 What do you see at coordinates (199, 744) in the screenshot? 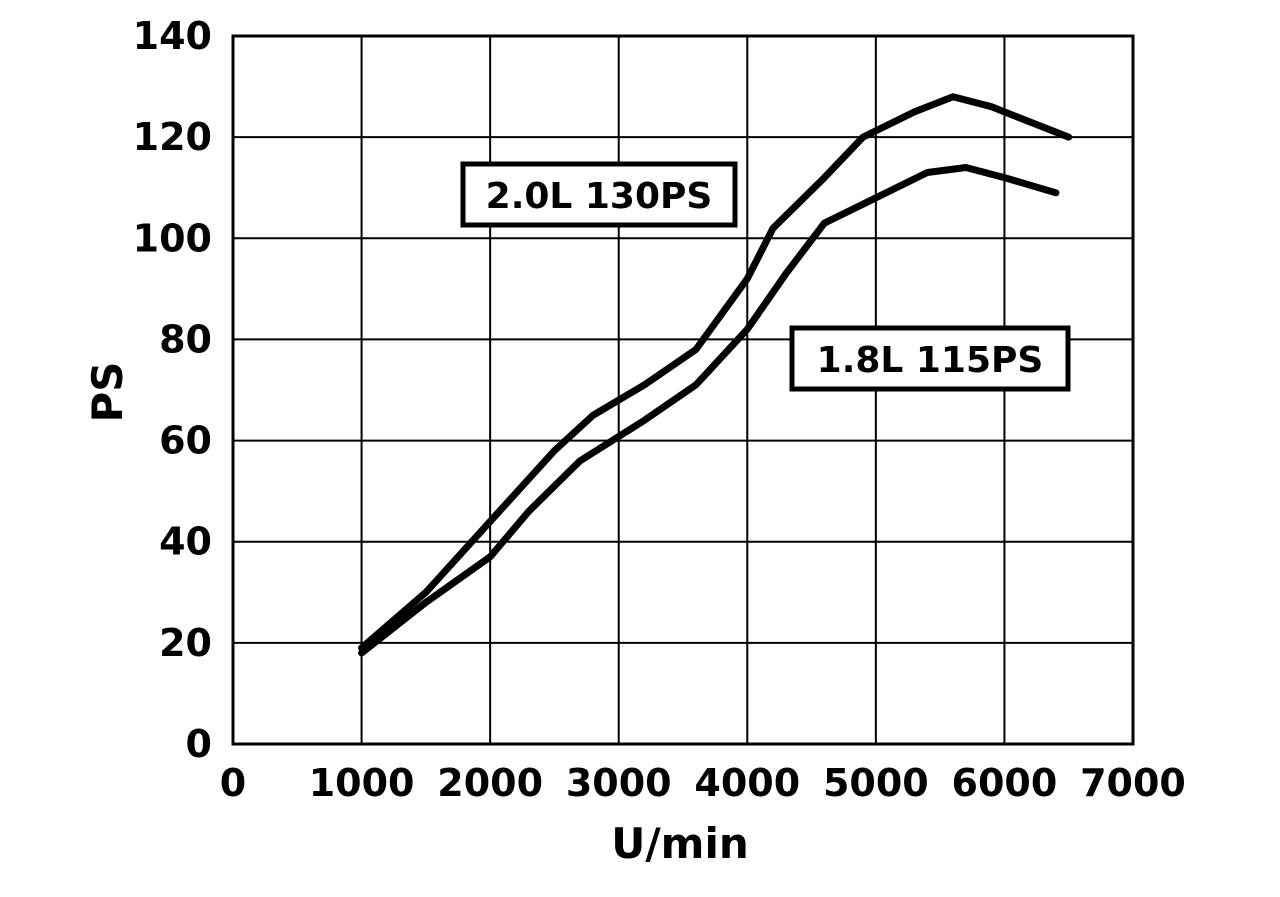
I see `y-tick-label: 0` at bounding box center [199, 744].